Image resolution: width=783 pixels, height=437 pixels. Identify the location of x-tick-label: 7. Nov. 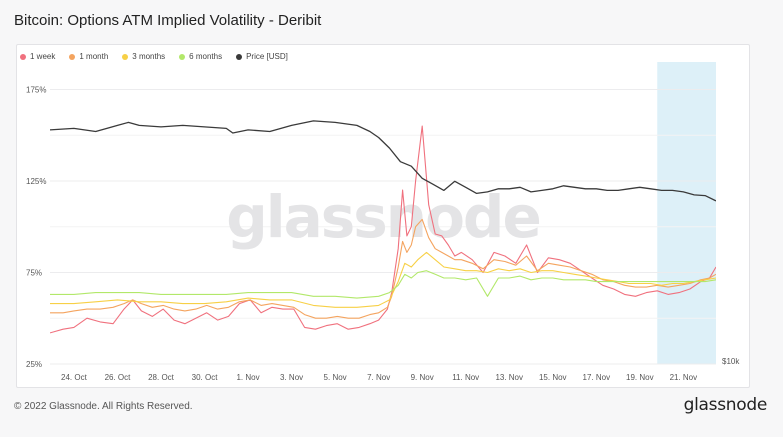
(378, 377).